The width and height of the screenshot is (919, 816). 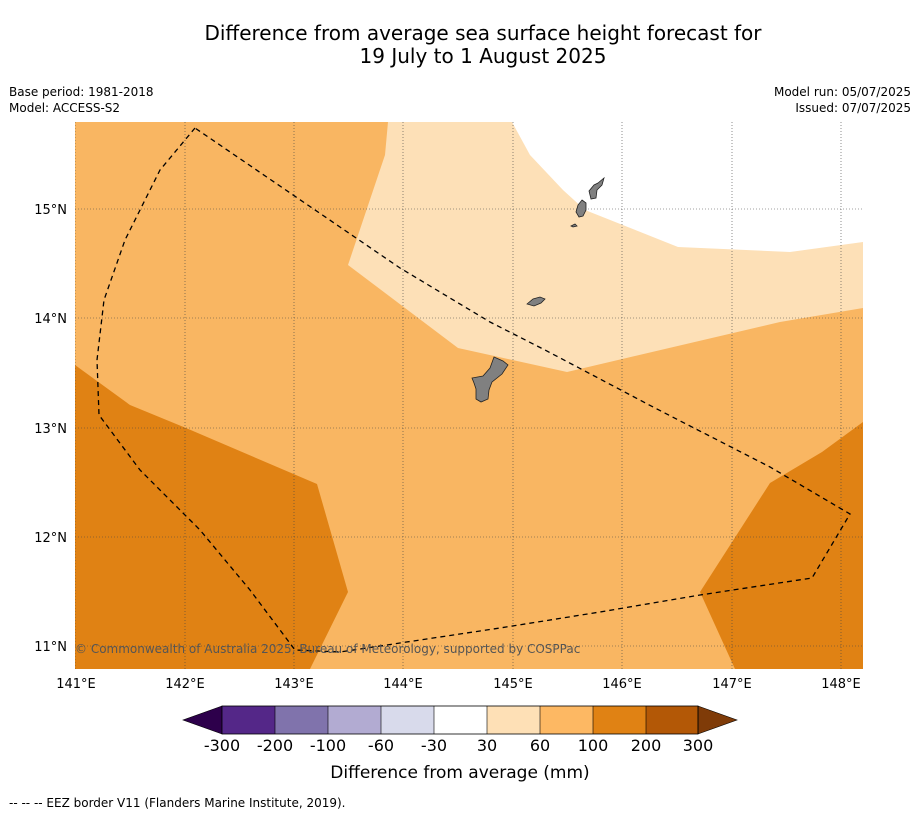 I want to click on colorbar-tick: -60, so click(x=381, y=745).